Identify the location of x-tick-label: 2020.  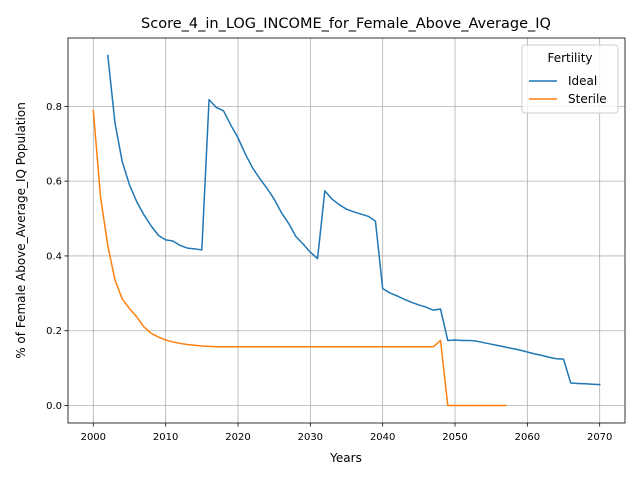
(237, 437).